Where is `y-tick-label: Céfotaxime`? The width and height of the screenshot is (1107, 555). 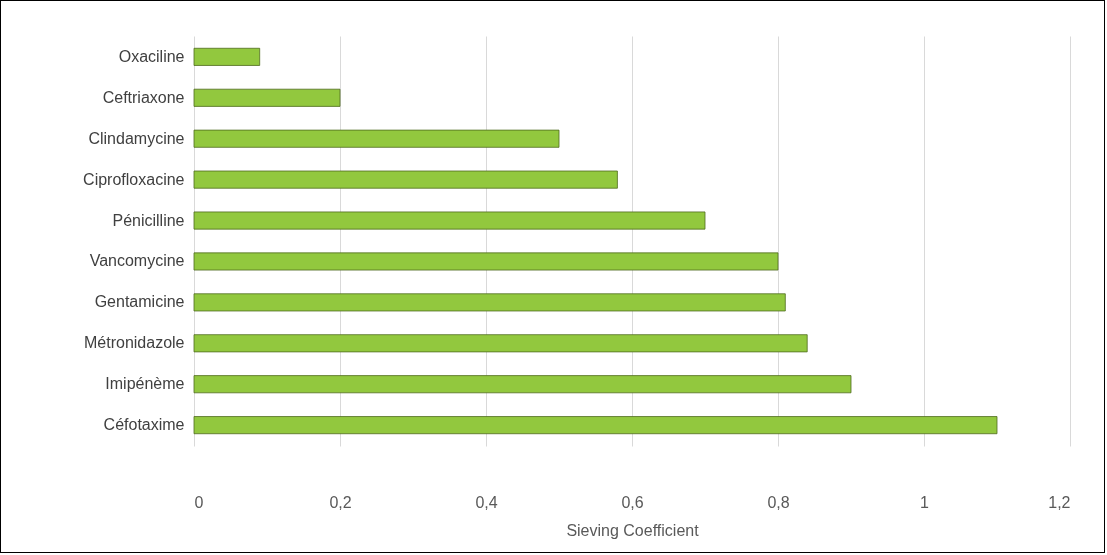 y-tick-label: Céfotaxime is located at coordinates (144, 425).